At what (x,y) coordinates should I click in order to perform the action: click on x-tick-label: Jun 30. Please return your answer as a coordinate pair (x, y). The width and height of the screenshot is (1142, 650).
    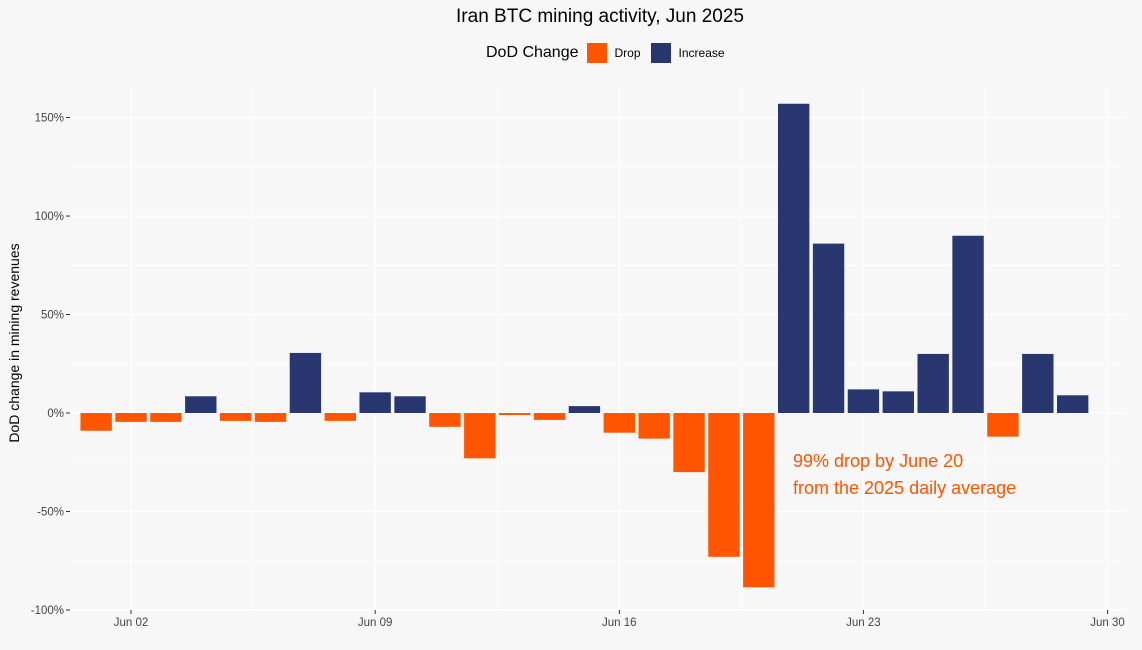
    Looking at the image, I should click on (1107, 623).